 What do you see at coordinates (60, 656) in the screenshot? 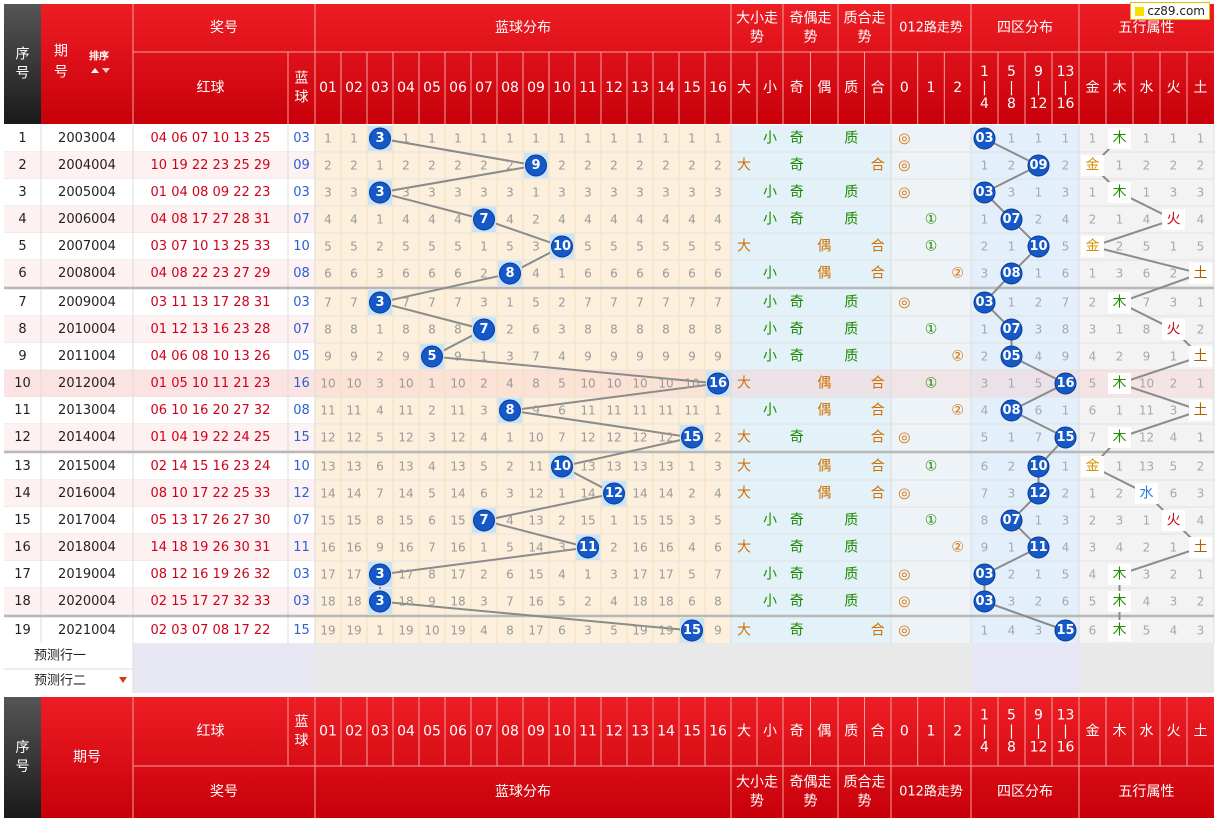
I see `predict-row-one: 预测行一` at bounding box center [60, 656].